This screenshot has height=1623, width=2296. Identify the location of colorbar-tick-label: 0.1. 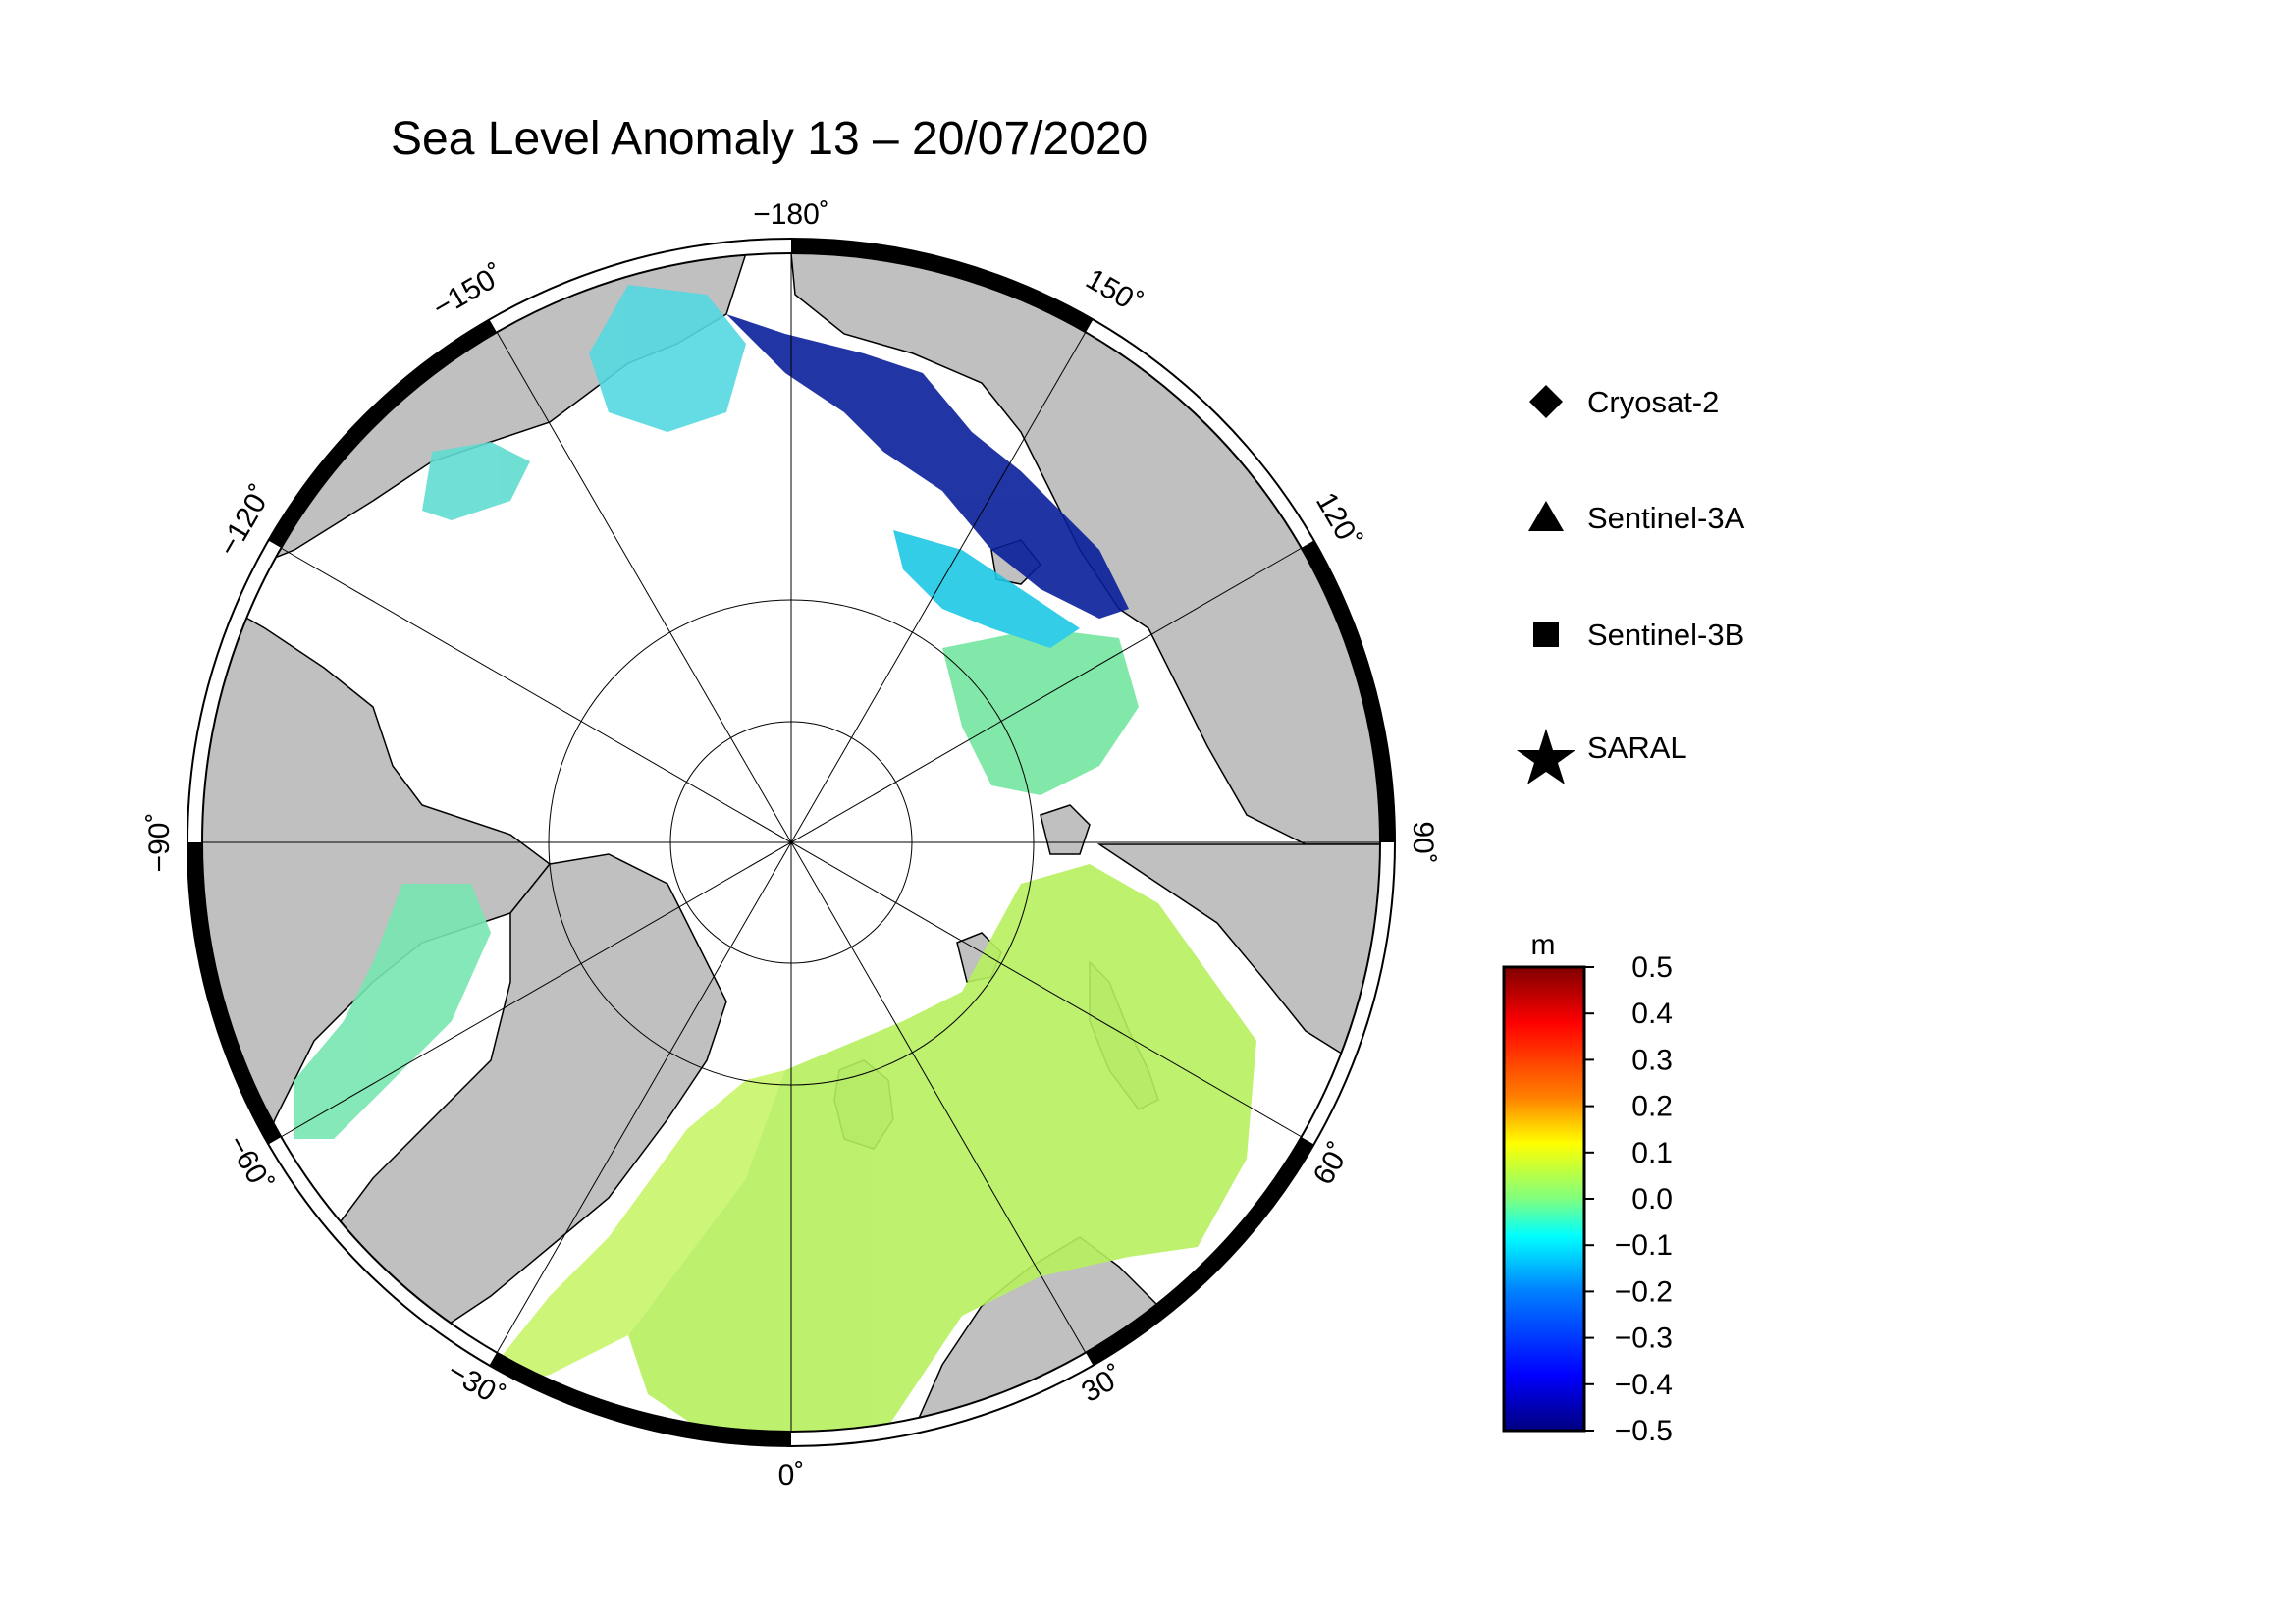
(1652, 1153).